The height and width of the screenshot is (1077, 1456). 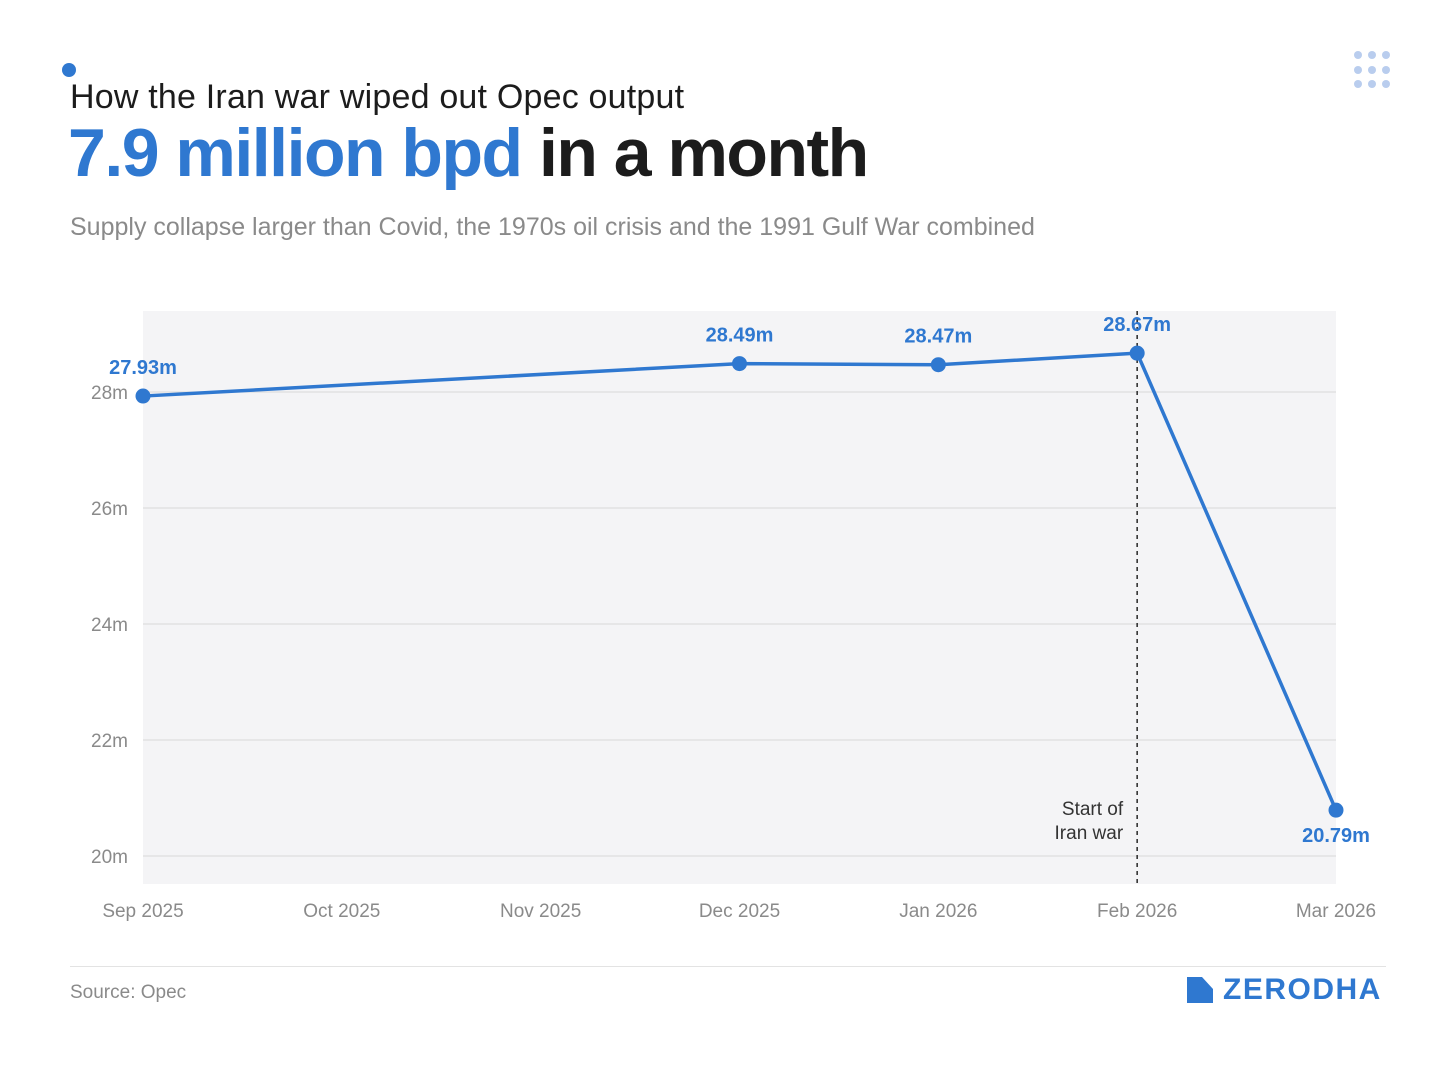 What do you see at coordinates (1093, 809) in the screenshot?
I see `annotation-text: Start of` at bounding box center [1093, 809].